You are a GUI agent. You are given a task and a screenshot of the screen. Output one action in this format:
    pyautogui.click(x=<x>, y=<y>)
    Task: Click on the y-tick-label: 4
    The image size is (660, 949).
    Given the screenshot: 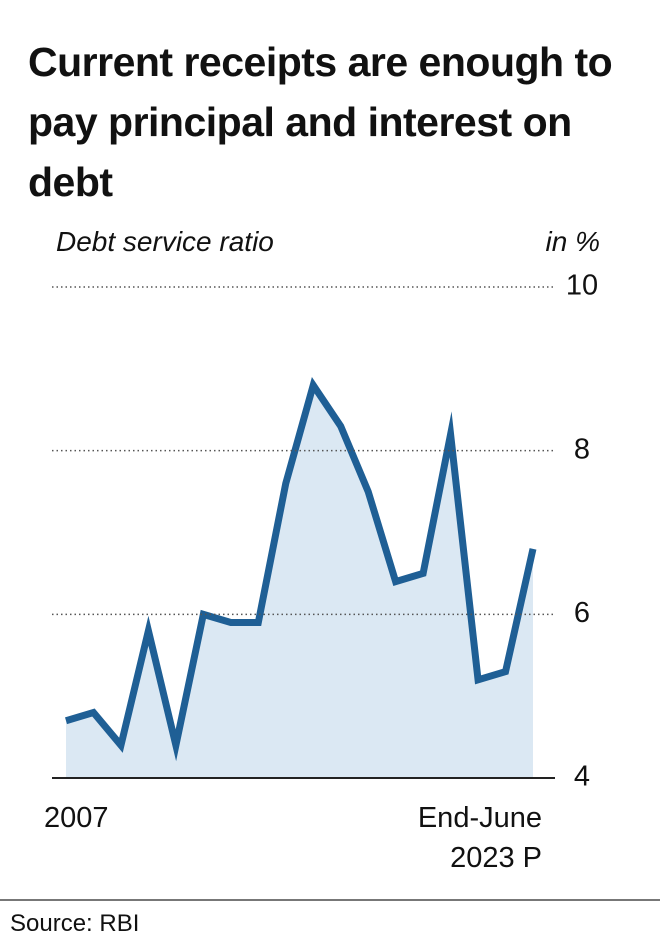 What is the action you would take?
    pyautogui.click(x=582, y=777)
    